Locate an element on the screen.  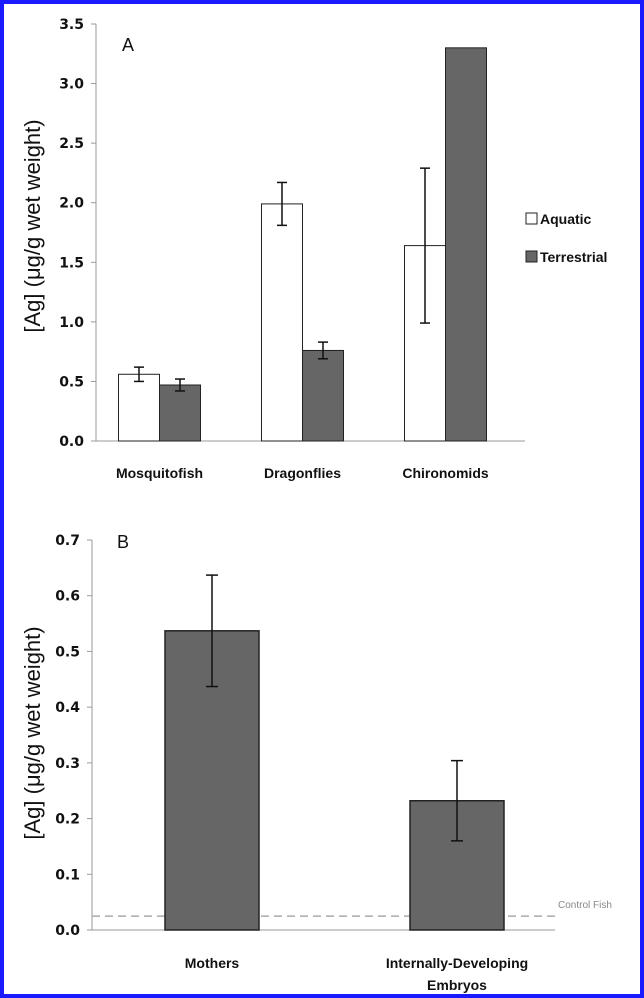
panel-b-category-labels: Mothers Internally-Developing Embryos is located at coordinates (356, 974).